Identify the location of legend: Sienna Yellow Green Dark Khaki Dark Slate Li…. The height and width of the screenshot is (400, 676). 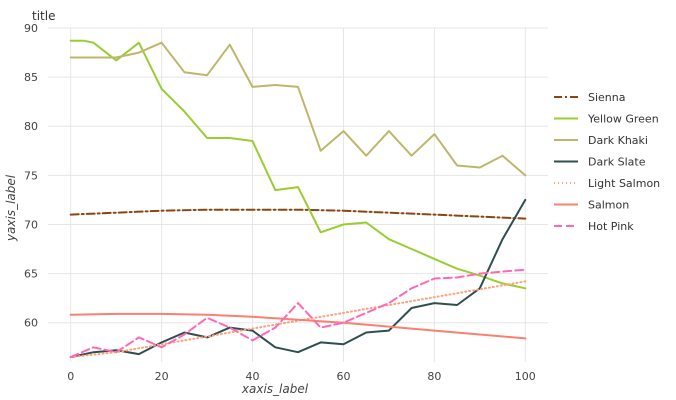
(607, 162).